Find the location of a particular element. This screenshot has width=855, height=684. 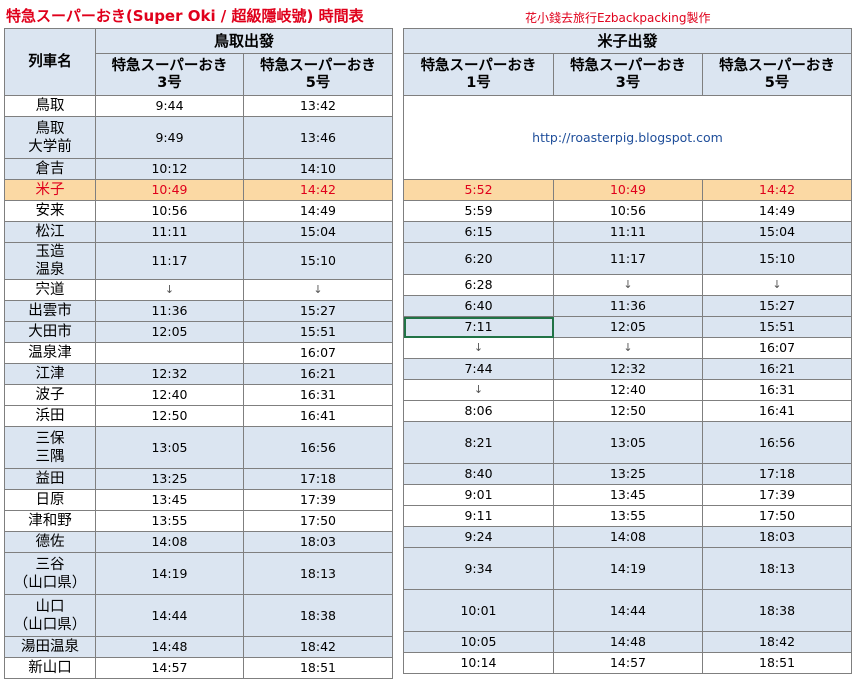

time-cell: 14:48 is located at coordinates (628, 642).